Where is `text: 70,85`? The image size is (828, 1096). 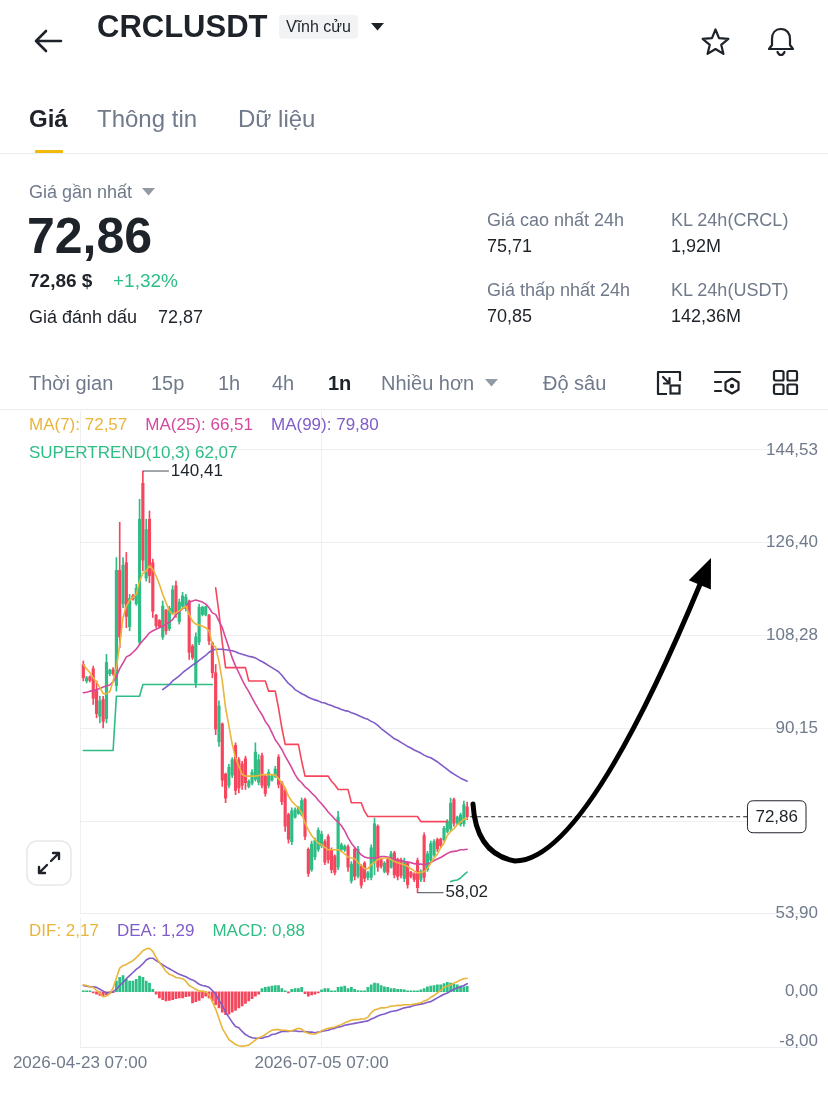
text: 70,85 is located at coordinates (510, 316).